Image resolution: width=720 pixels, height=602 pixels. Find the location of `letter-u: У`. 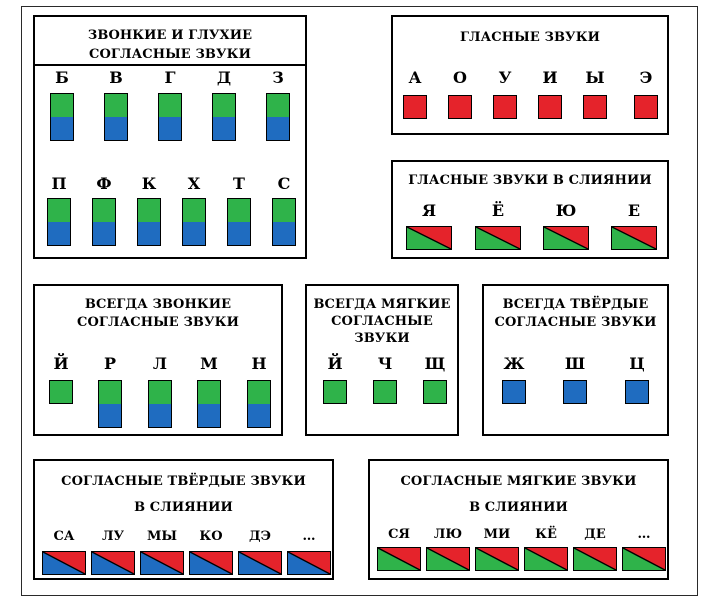

letter-u: У is located at coordinates (505, 77).